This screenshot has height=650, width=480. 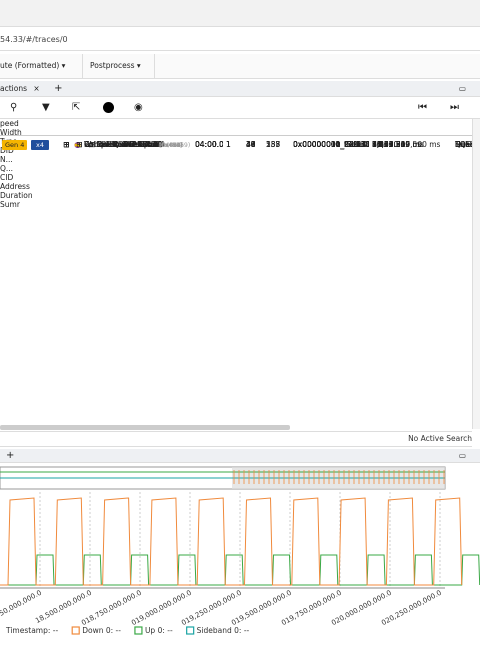 I want to click on column-header: DID, so click(x=7, y=150).